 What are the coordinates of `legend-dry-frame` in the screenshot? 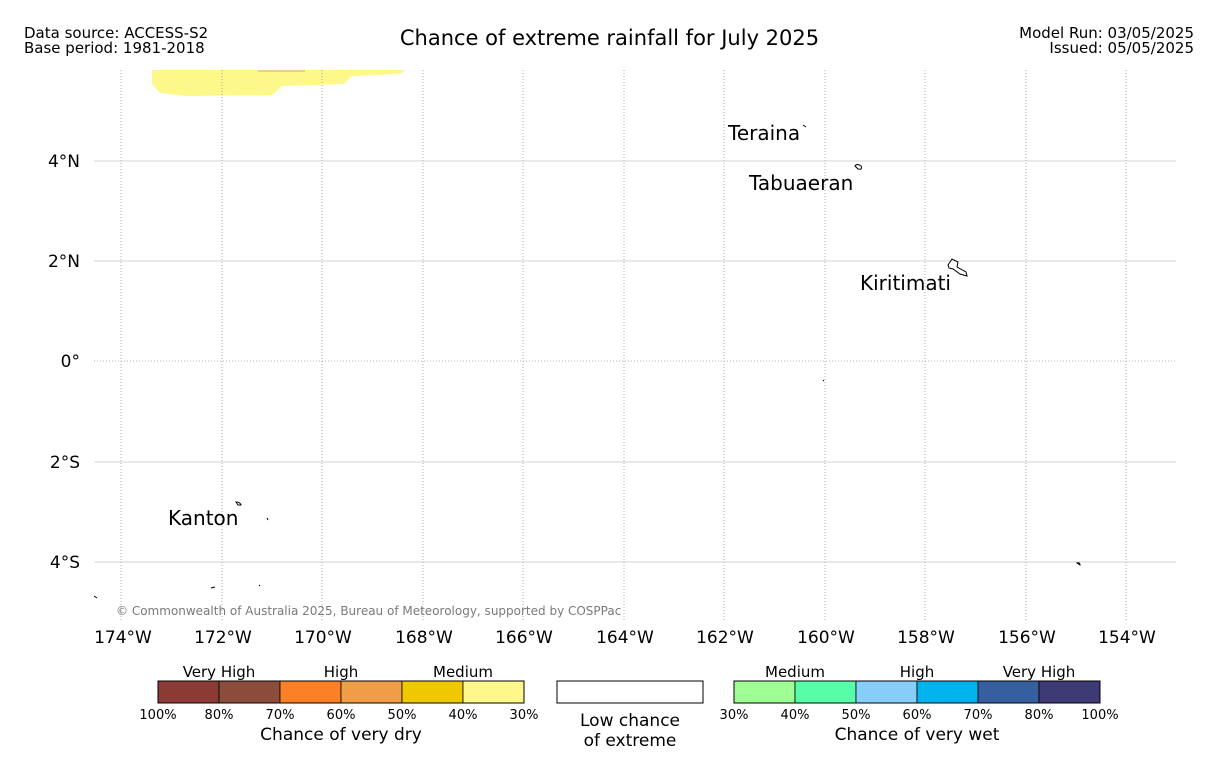 It's located at (341, 692).